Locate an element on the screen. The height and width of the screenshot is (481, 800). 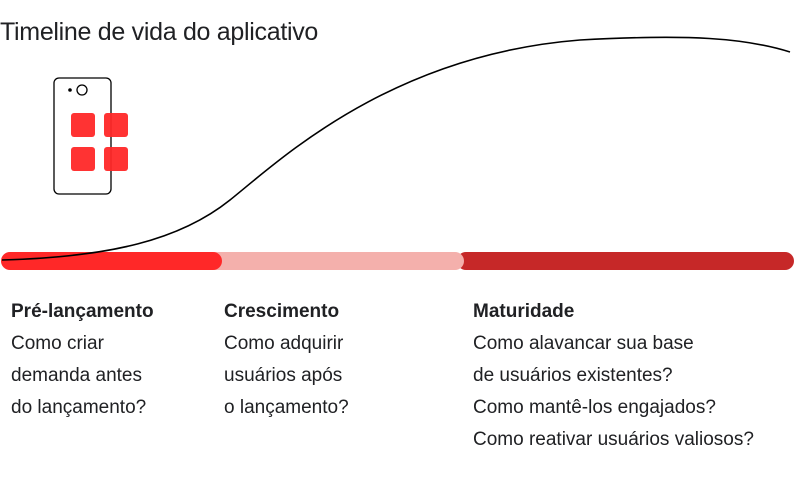
phase-line: do lançamento? is located at coordinates (79, 407).